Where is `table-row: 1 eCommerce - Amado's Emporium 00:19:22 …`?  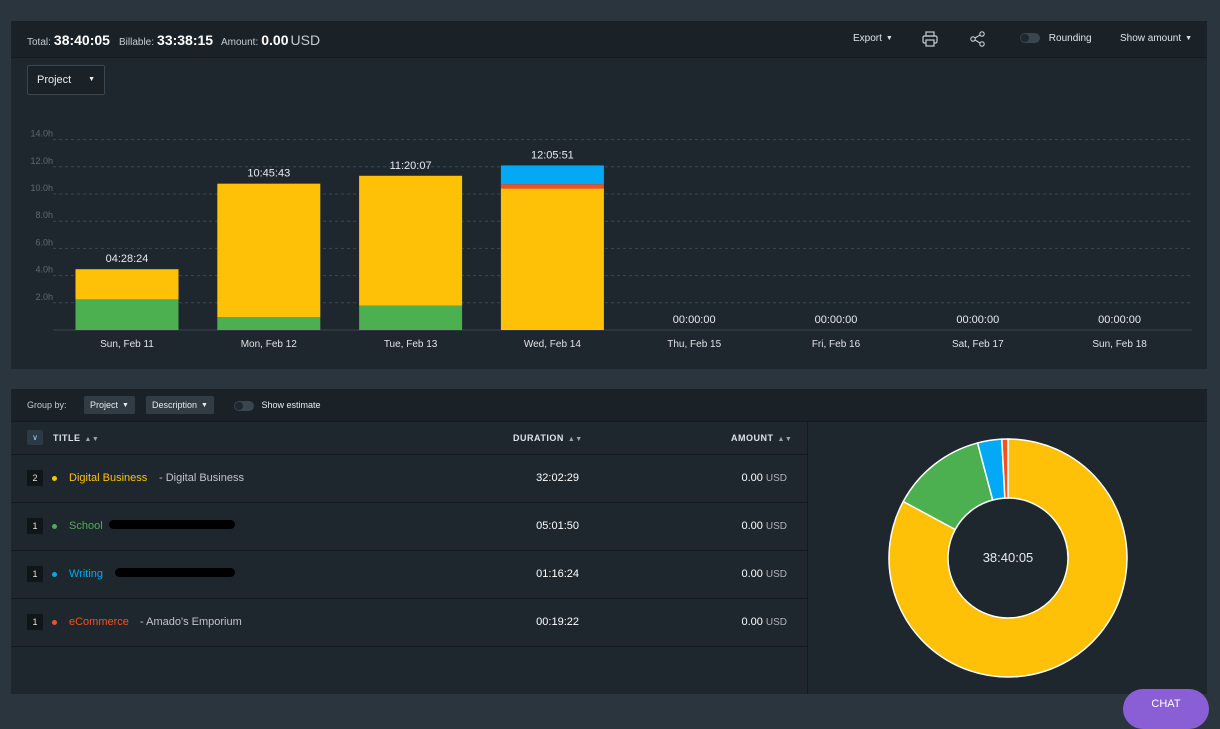
table-row: 1 eCommerce - Amado's Emporium 00:19:22 … is located at coordinates (409, 622).